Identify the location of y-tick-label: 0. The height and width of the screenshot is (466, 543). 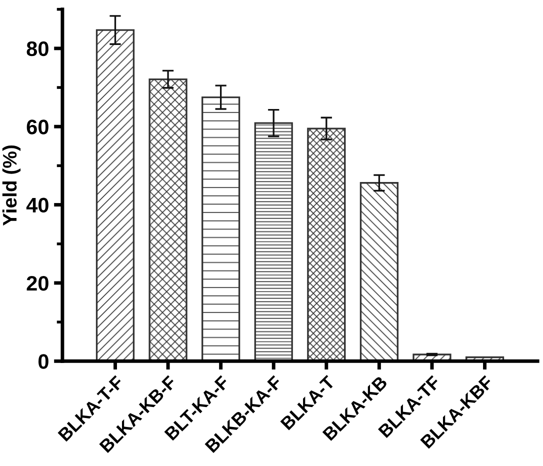
(43, 361).